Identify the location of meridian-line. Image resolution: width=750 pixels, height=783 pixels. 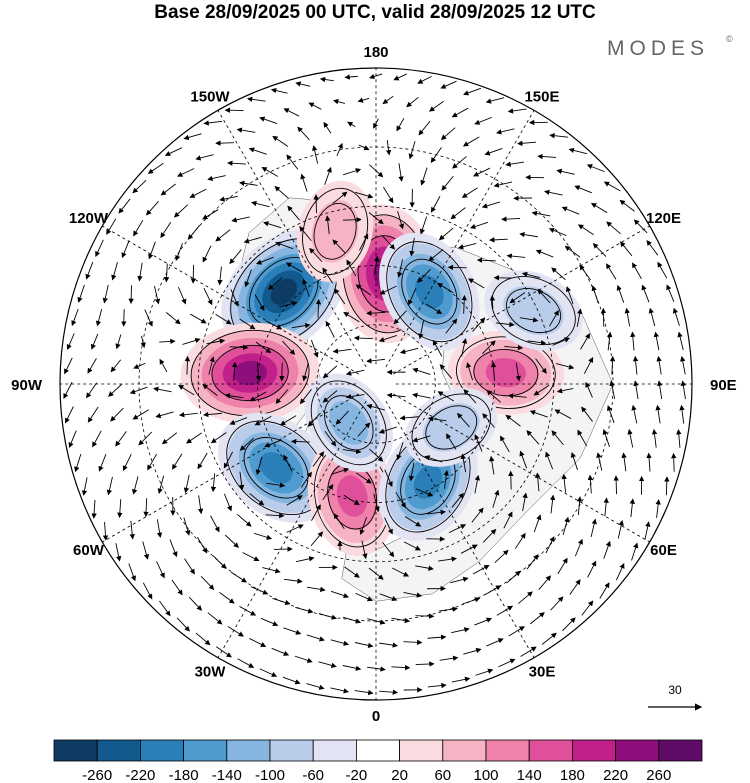
(292, 529).